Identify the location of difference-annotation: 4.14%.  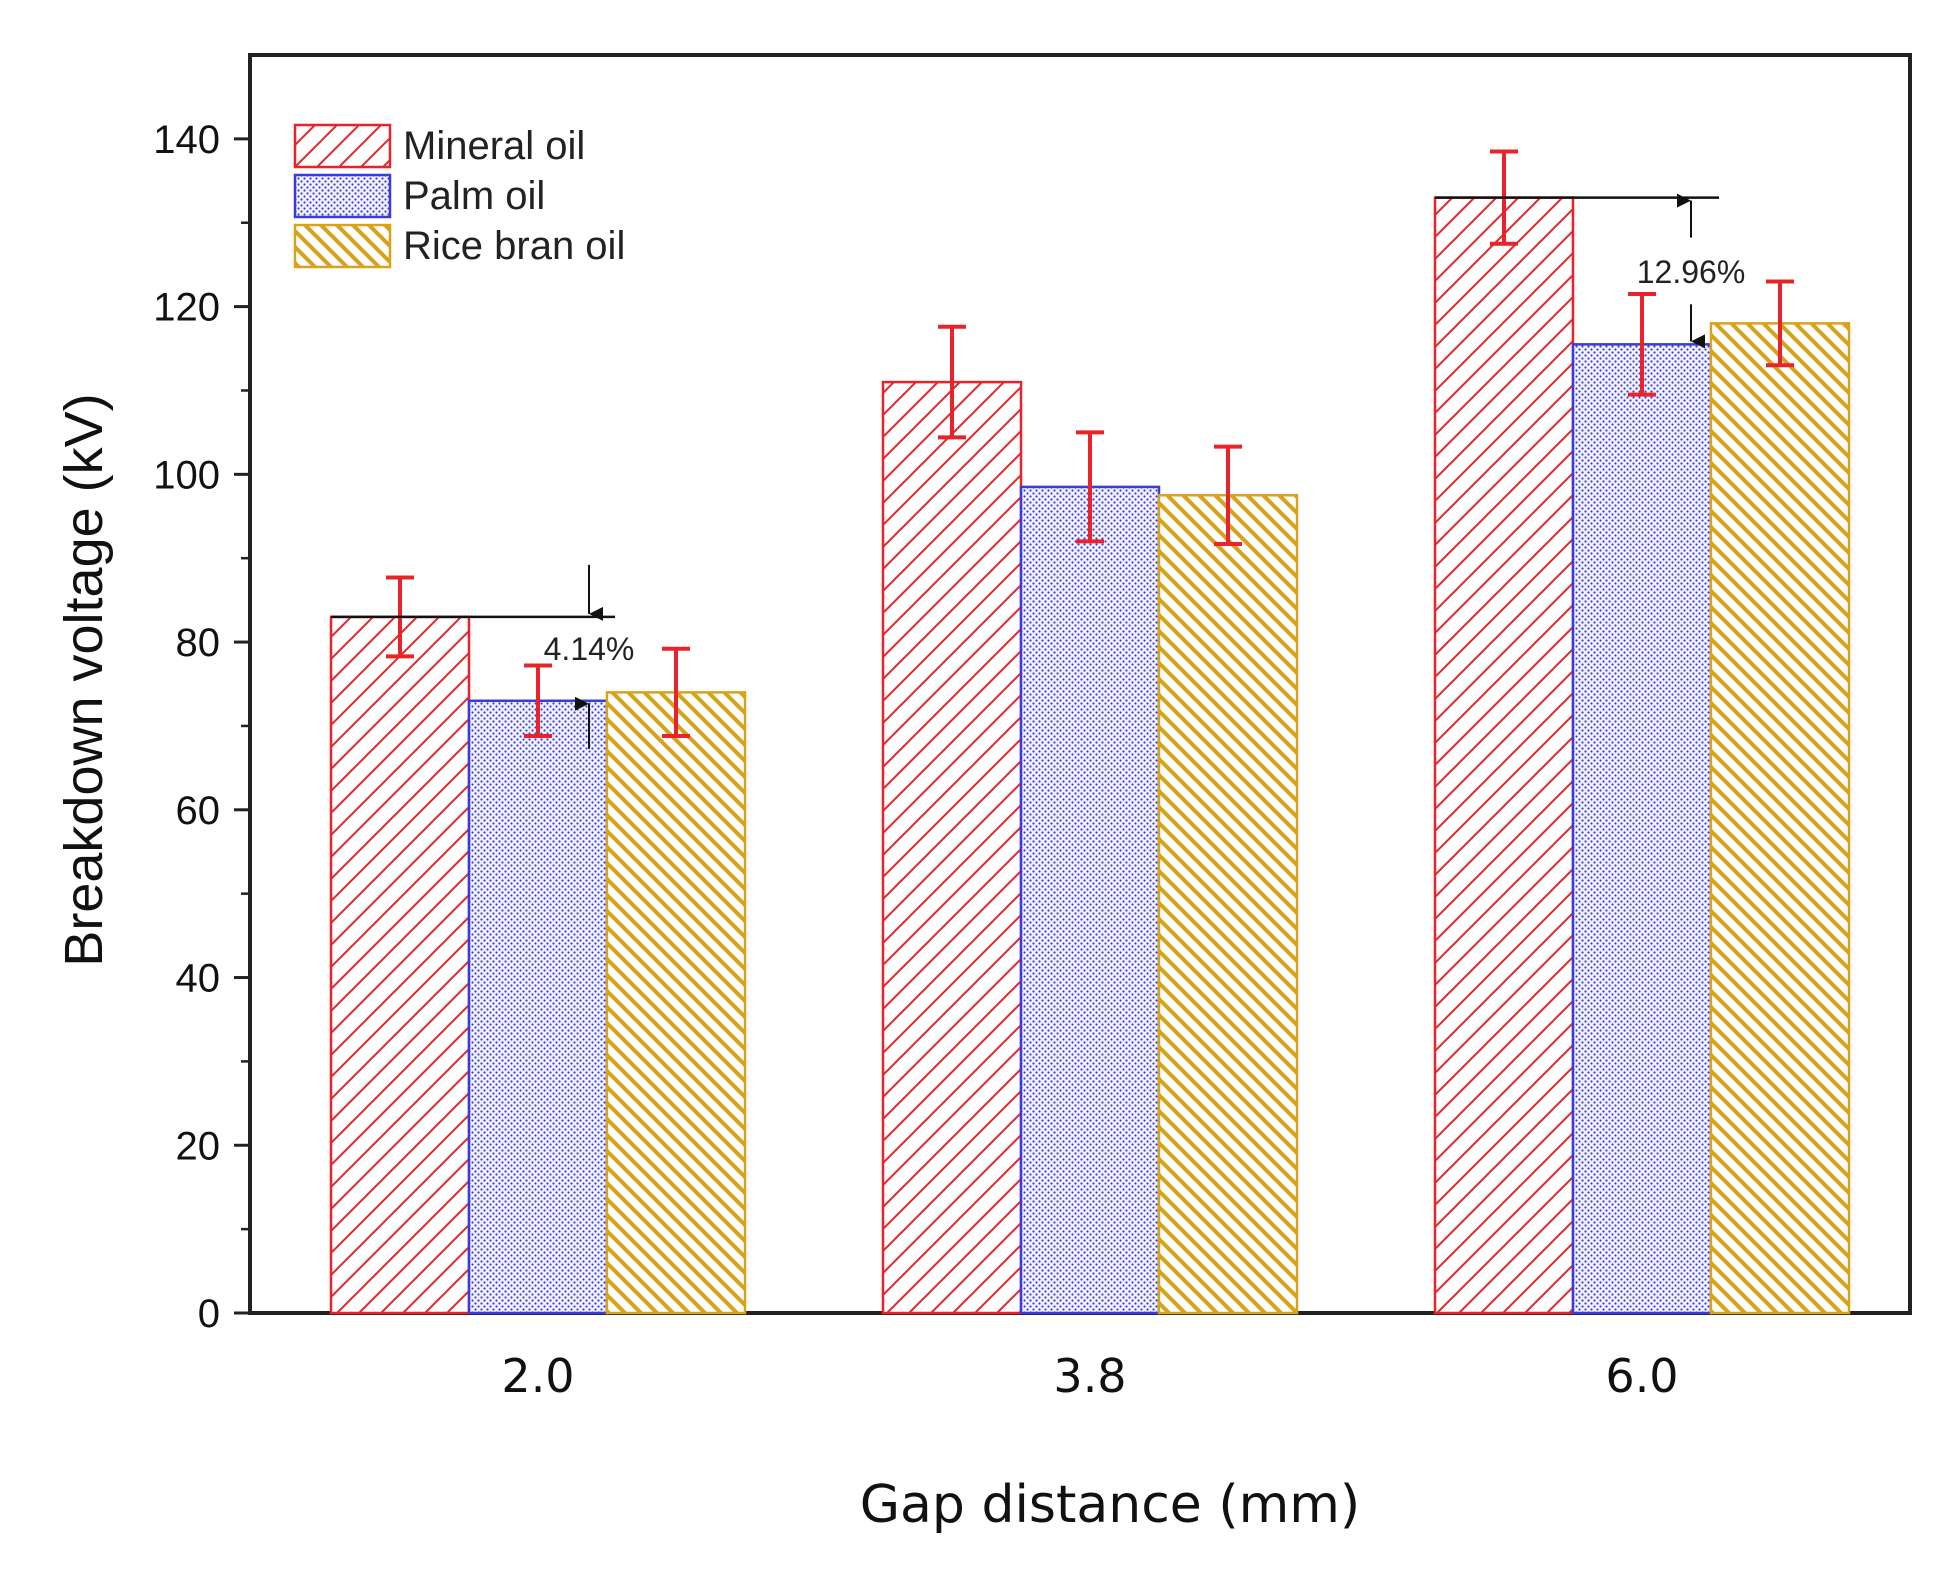
(483, 656).